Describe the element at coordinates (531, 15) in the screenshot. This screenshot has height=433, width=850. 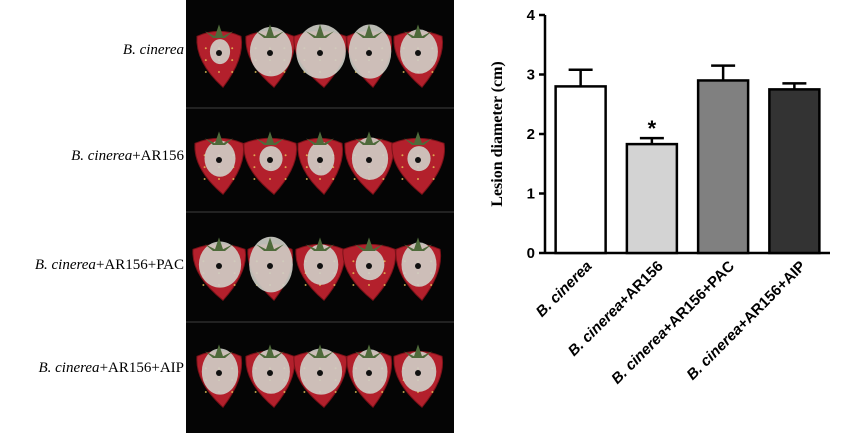
I see `y-tick-label: 4` at that location.